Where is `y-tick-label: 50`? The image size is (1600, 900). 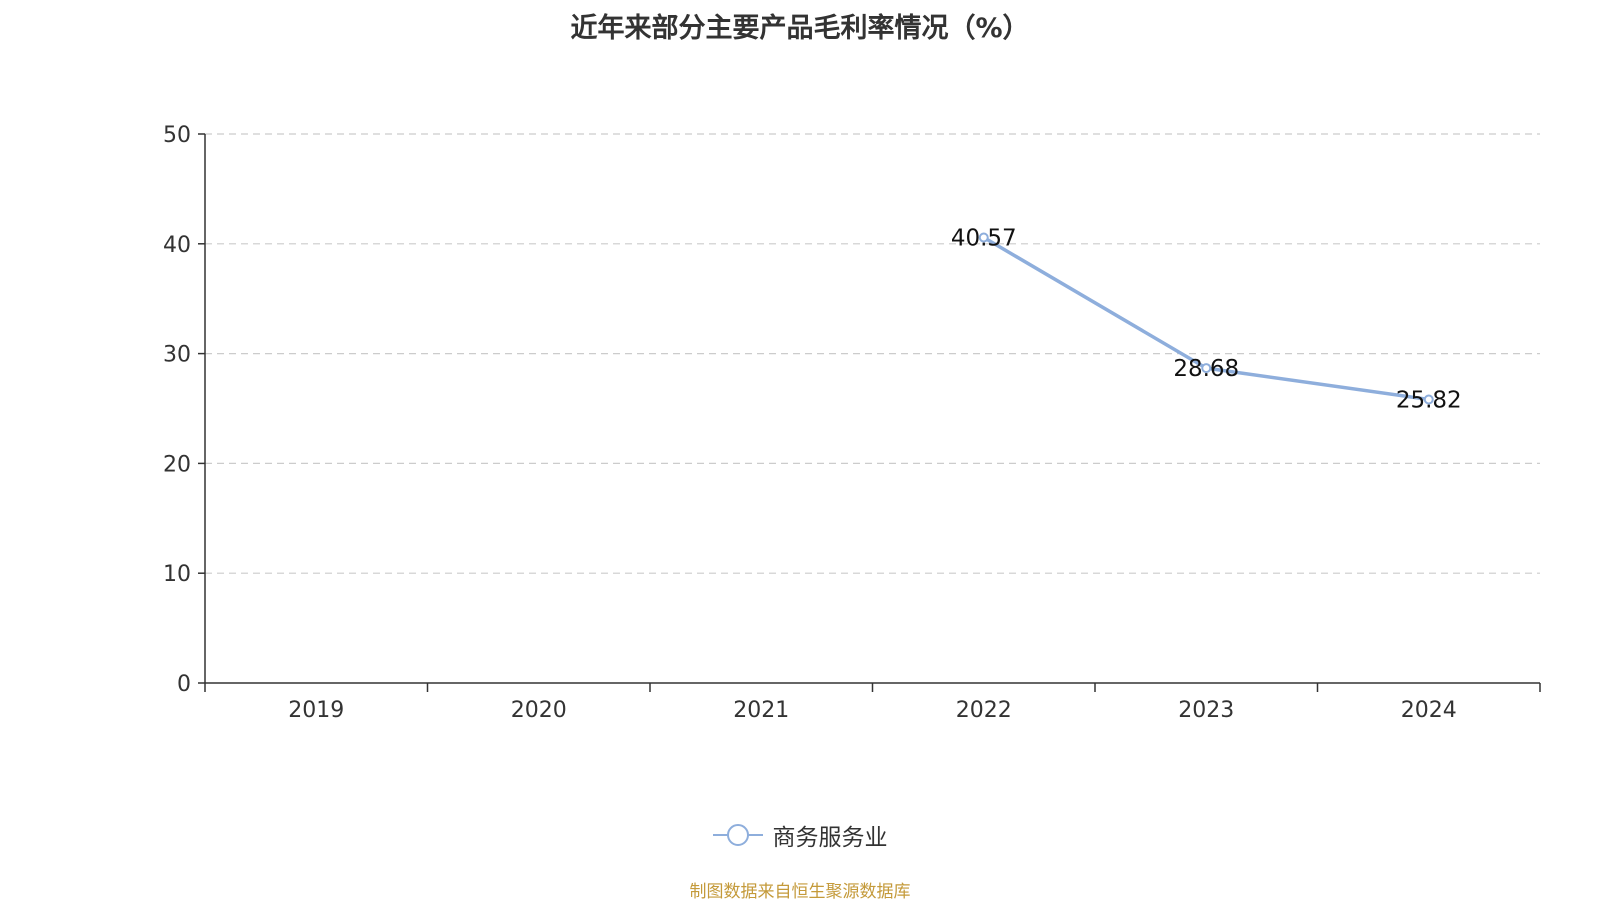 y-tick-label: 50 is located at coordinates (177, 135).